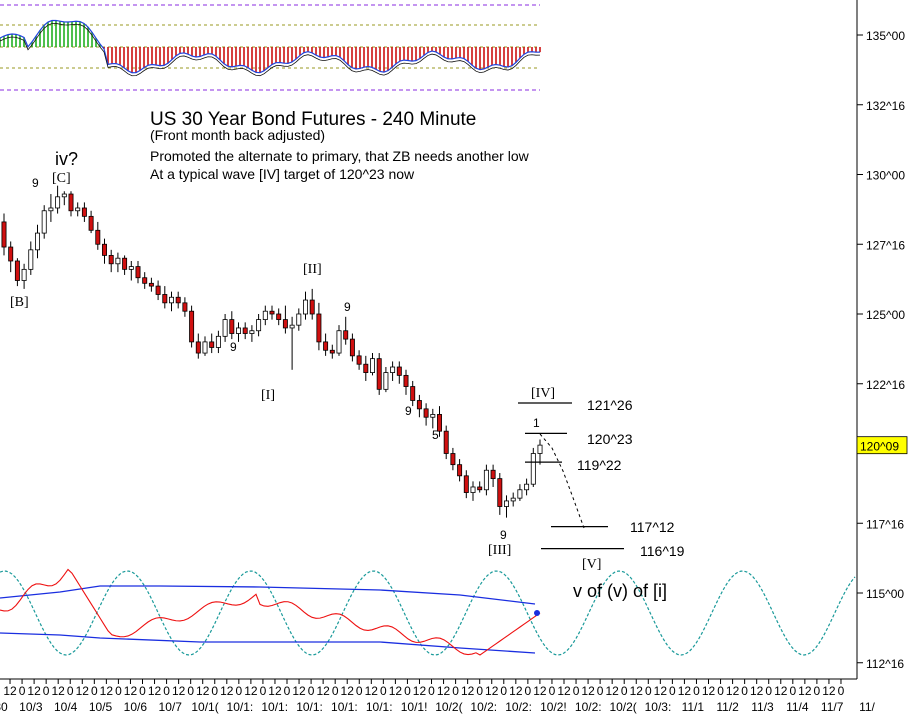 This screenshot has height=717, width=915. Describe the element at coordinates (867, 707) in the screenshot. I see `x-date-label: 11/` at that location.